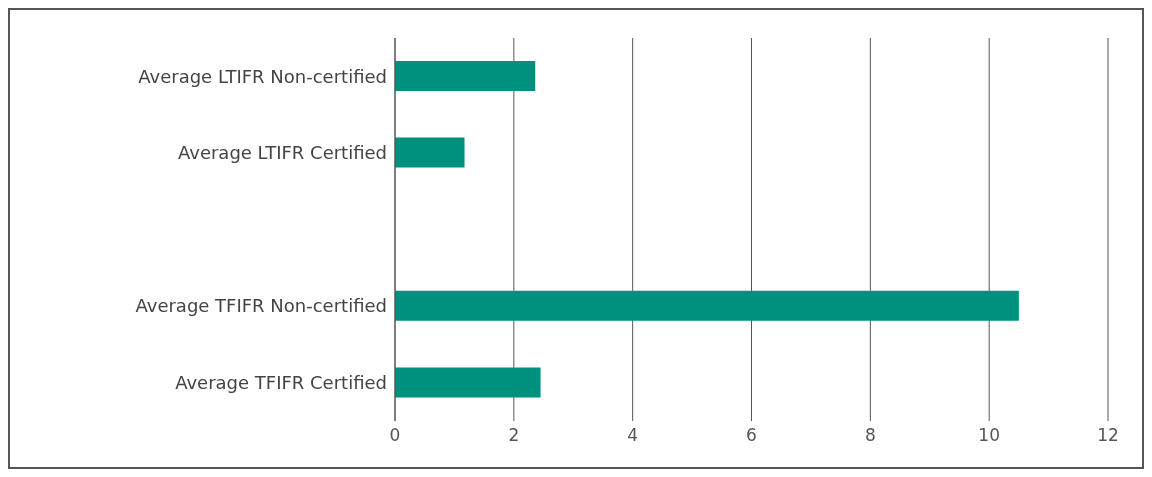 Image resolution: width=1152 pixels, height=477 pixels. Describe the element at coordinates (870, 435) in the screenshot. I see `x-tick-label: 8` at that location.